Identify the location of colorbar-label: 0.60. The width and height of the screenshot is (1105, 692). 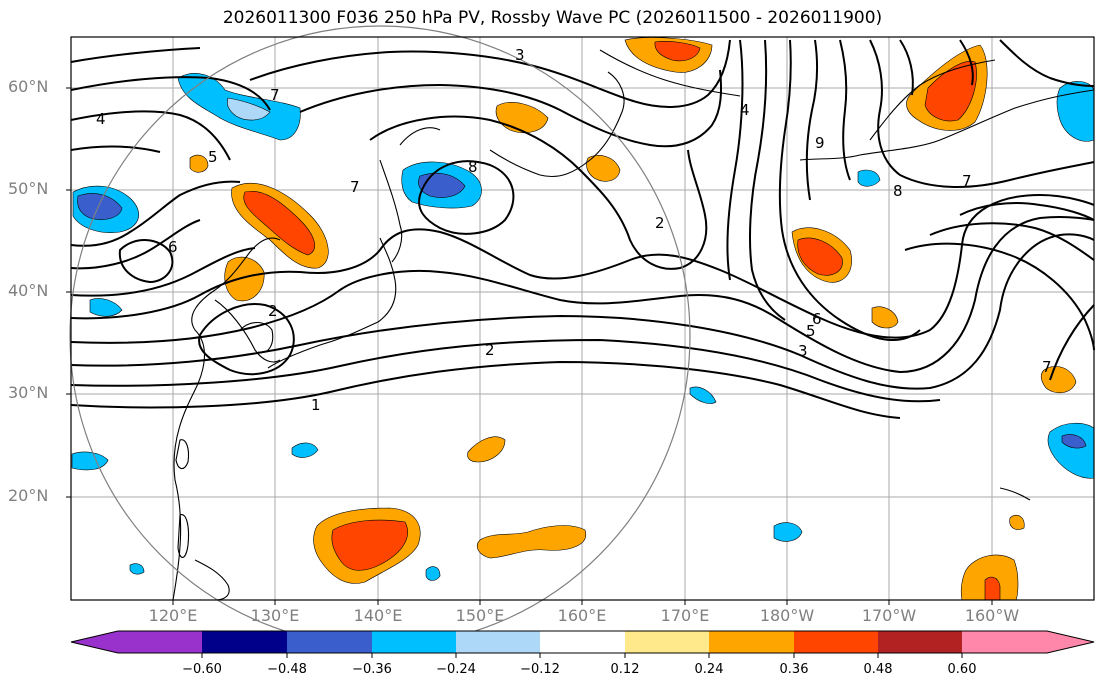
(962, 669).